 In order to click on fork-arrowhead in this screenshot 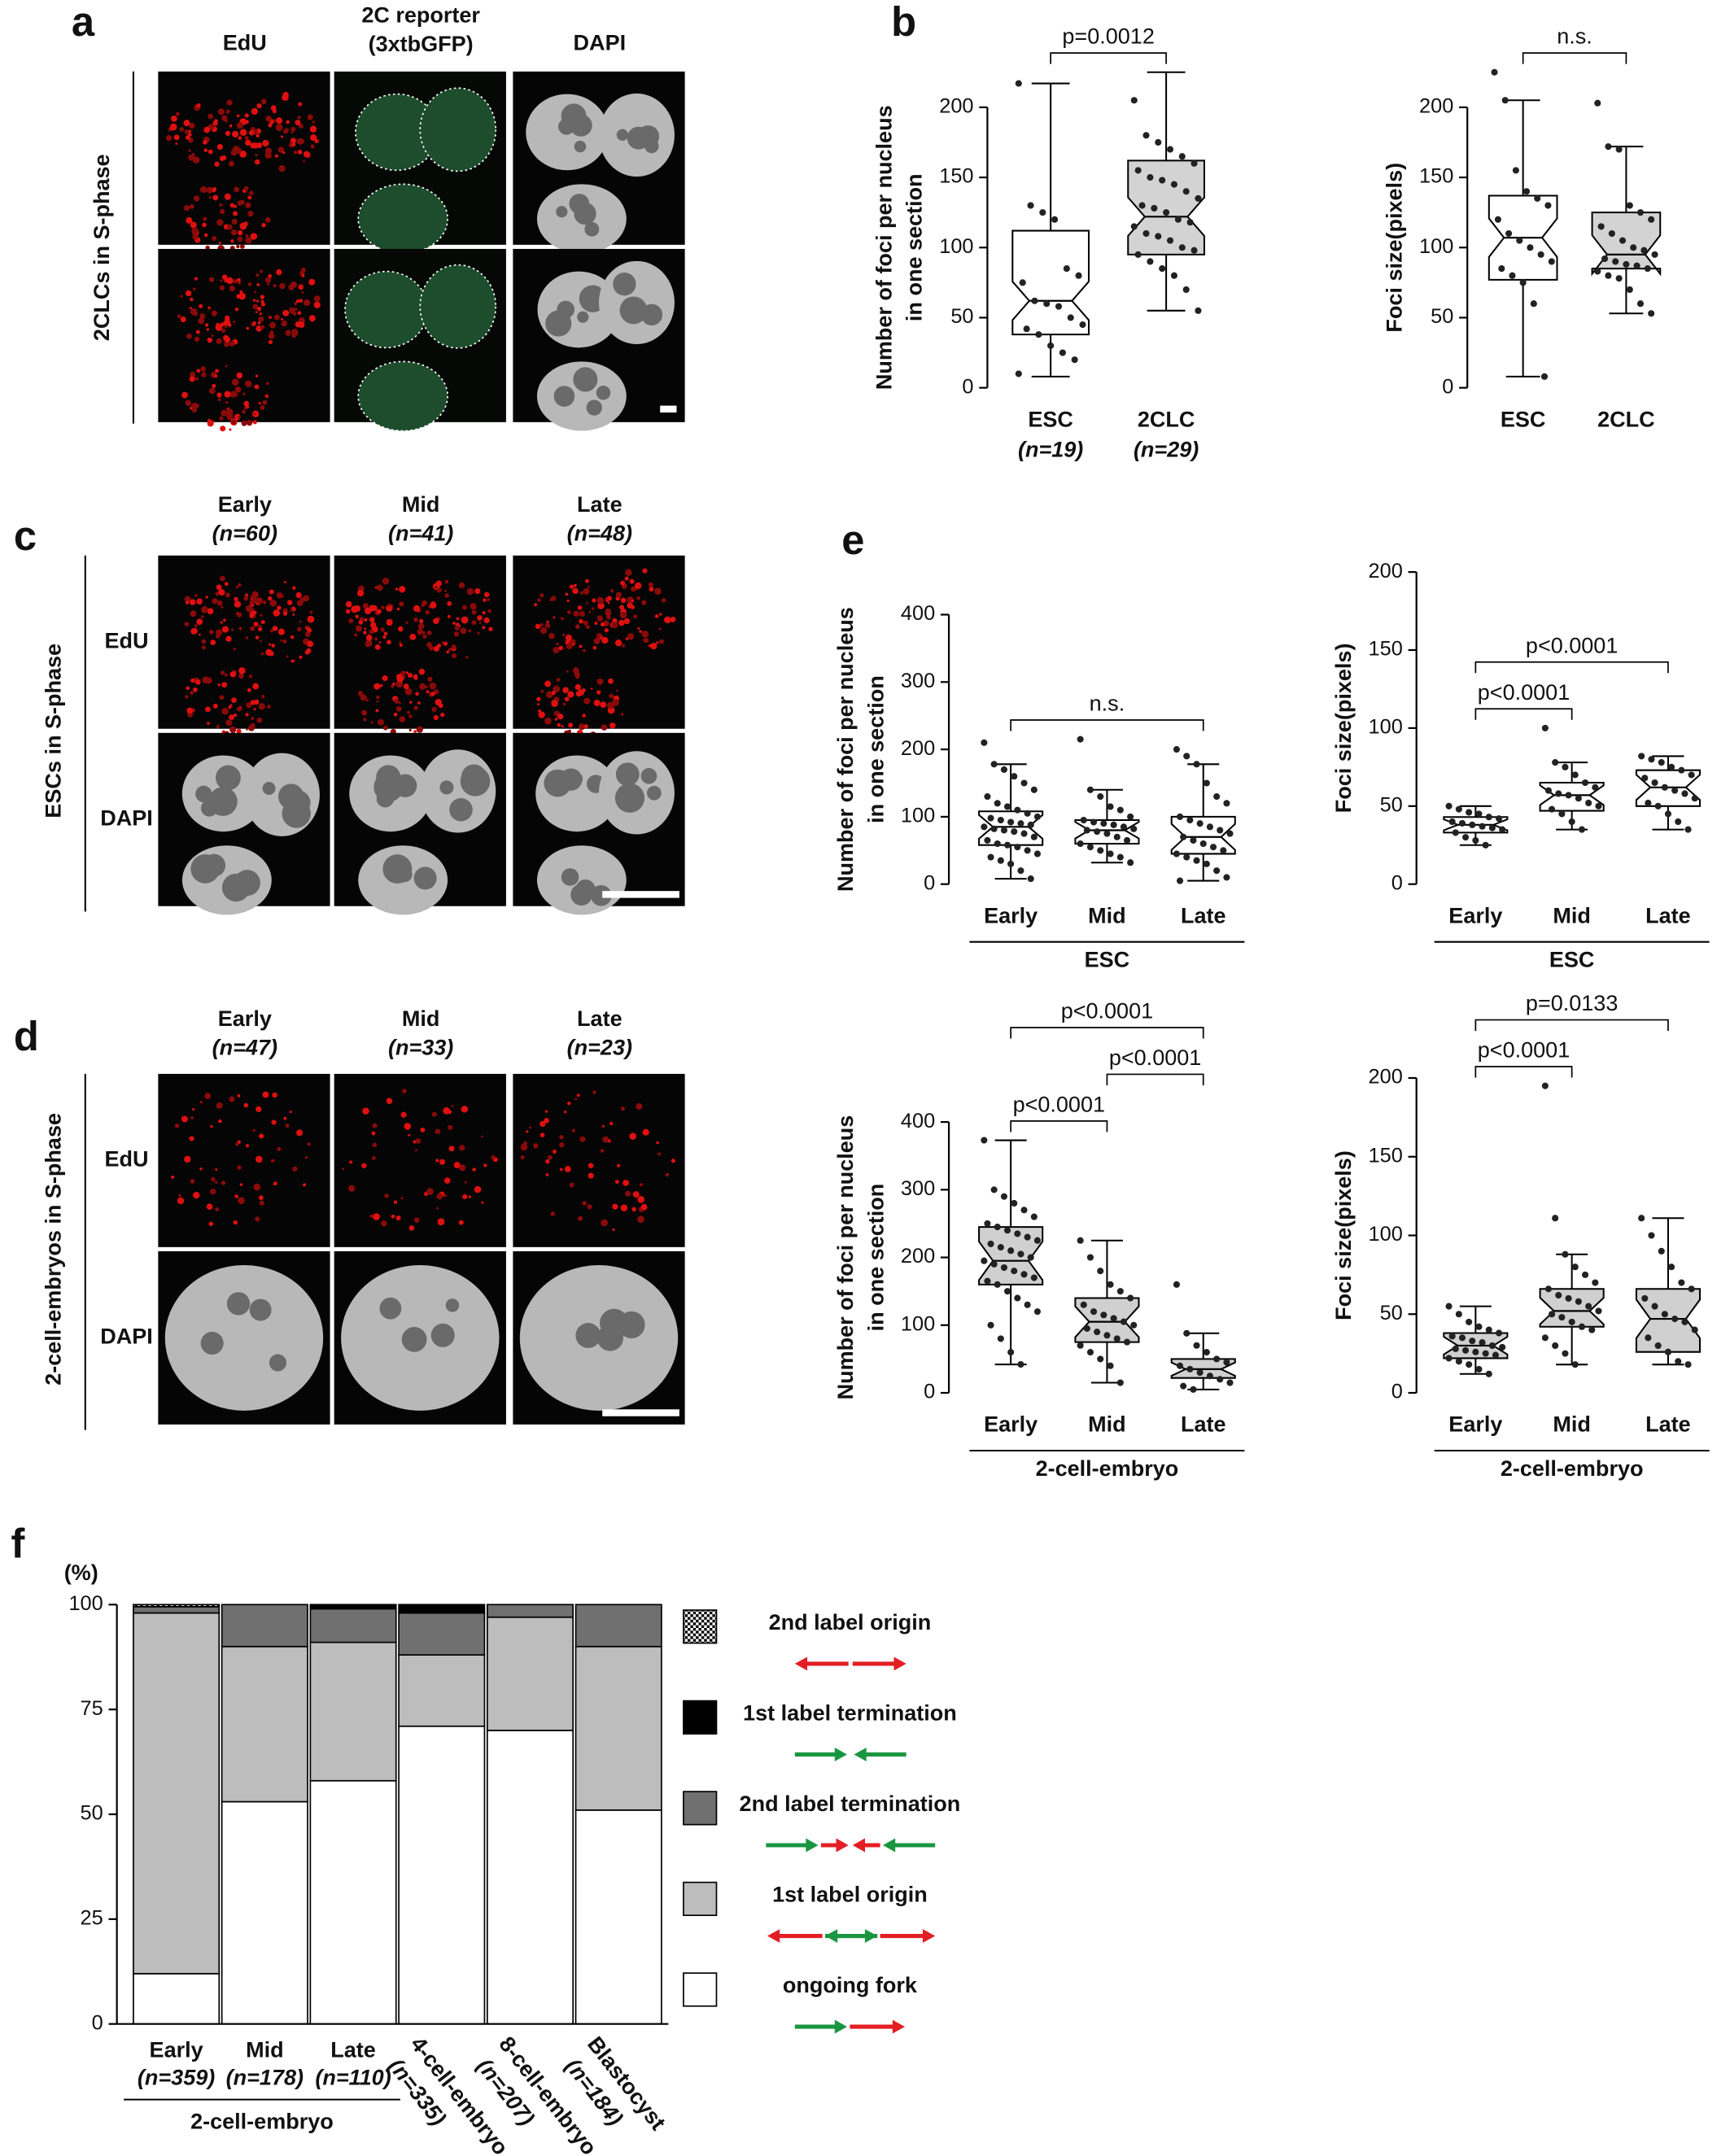, I will do `click(813, 1845)`.